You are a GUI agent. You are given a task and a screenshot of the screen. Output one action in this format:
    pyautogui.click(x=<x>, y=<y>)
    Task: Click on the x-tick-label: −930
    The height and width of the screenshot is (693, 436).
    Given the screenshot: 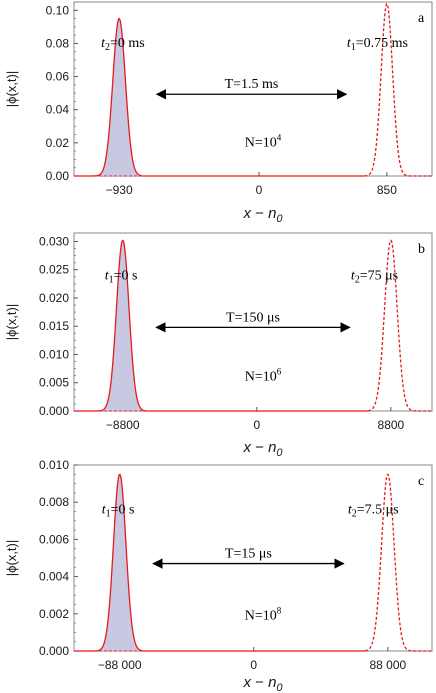 What is the action you would take?
    pyautogui.click(x=119, y=190)
    